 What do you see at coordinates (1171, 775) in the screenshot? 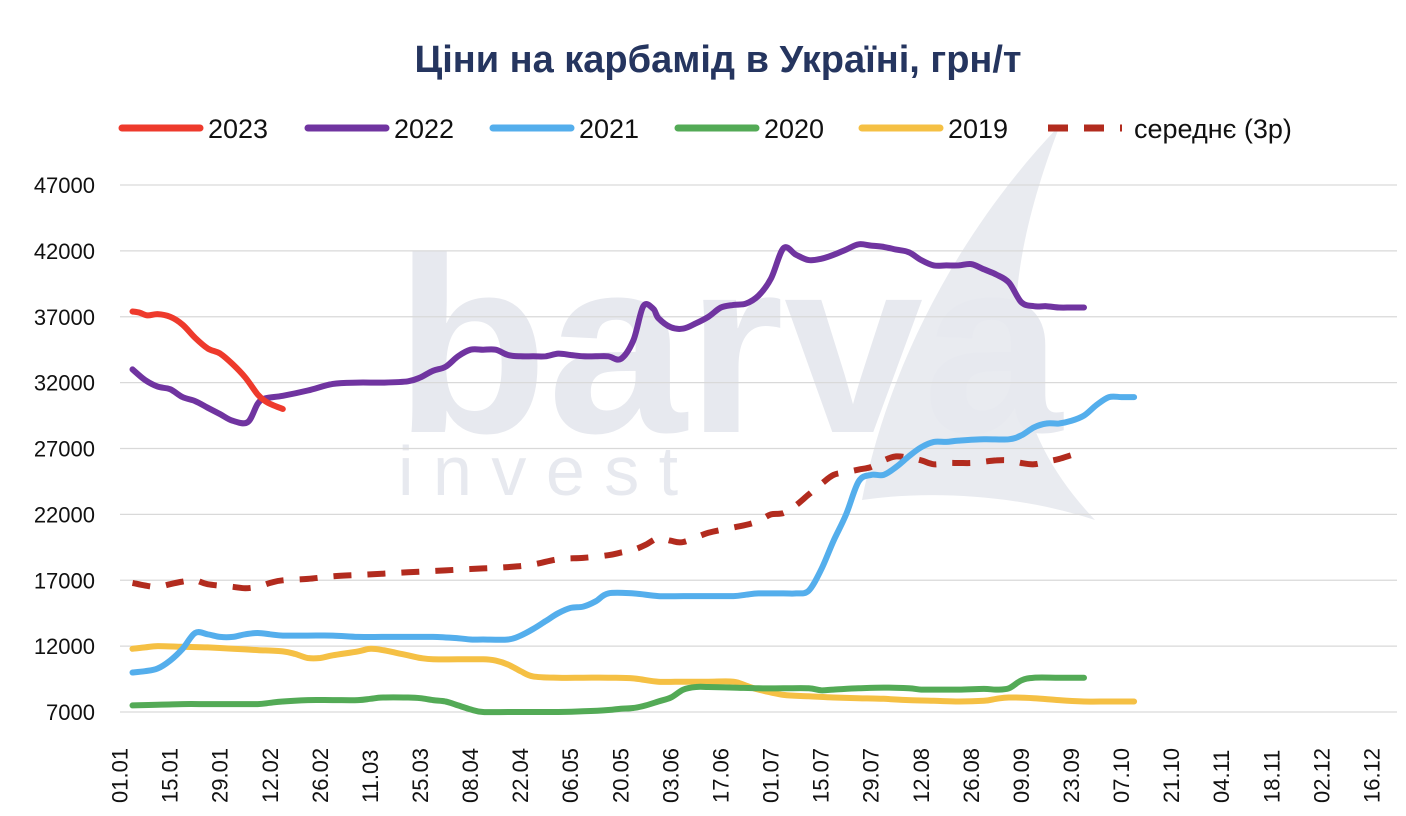
I see `x-tick-label: 21.10` at bounding box center [1171, 775].